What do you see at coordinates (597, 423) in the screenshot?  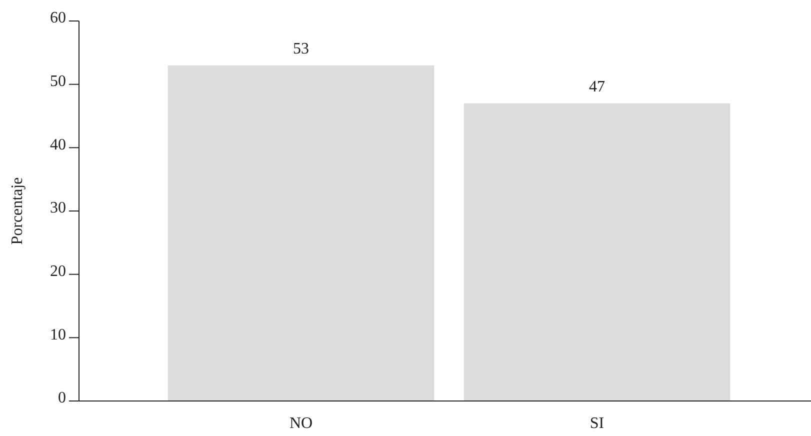 I see `x-tick-label: SI` at bounding box center [597, 423].